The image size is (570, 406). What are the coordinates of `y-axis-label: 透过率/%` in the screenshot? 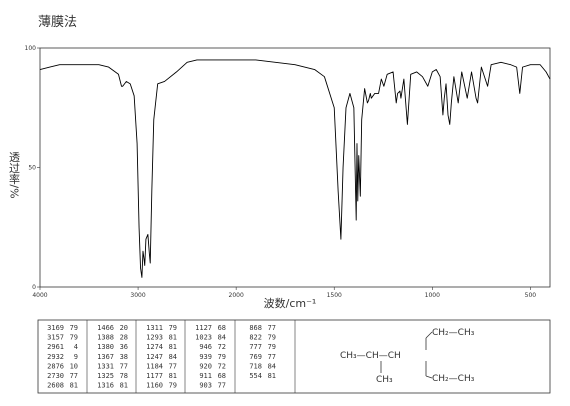 It's located at (14, 174).